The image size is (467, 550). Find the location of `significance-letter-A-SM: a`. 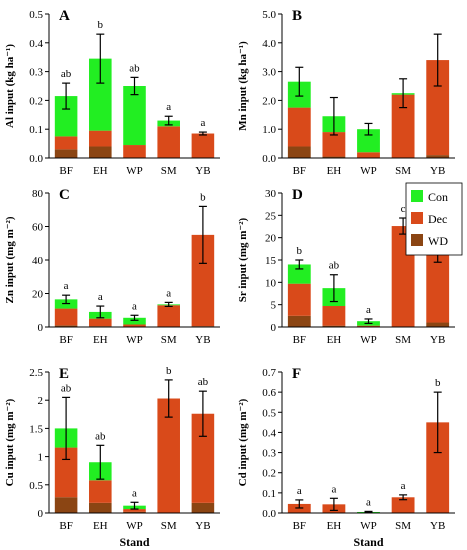

significance-letter-A-SM: a is located at coordinates (168, 107).